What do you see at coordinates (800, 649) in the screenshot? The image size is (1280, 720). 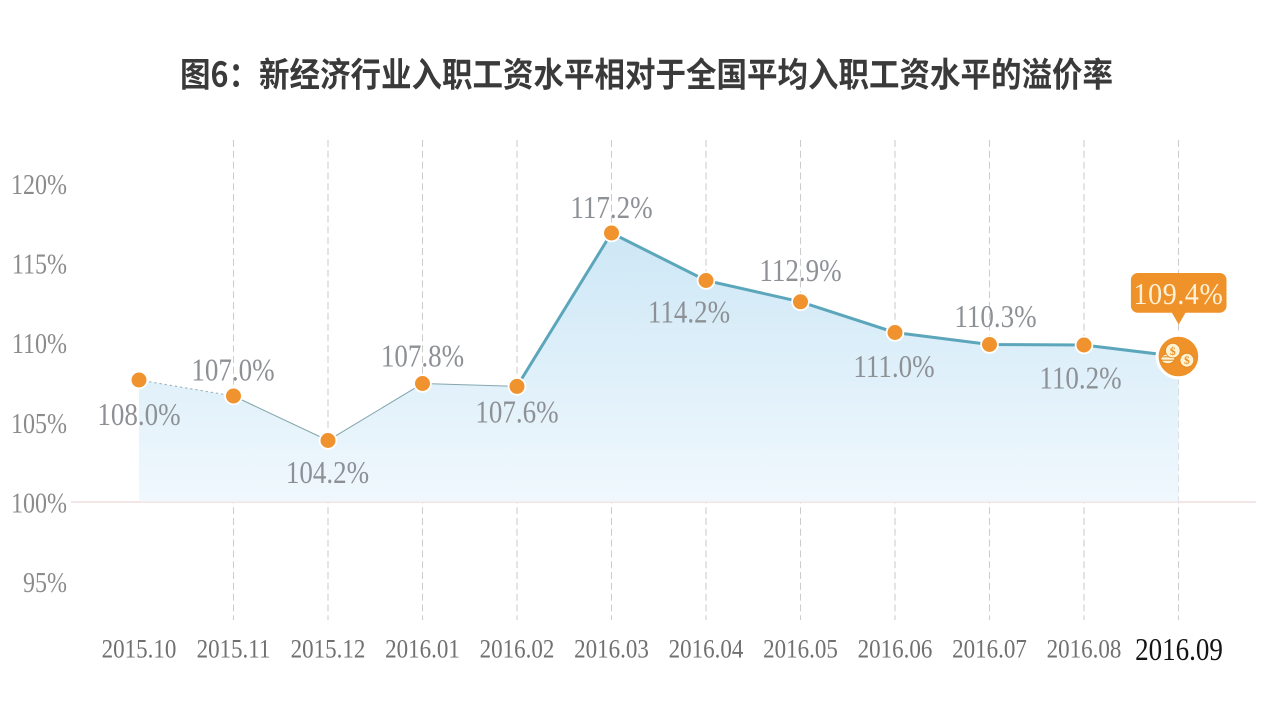 I see `svg-text: 2016.05` at bounding box center [800, 649].